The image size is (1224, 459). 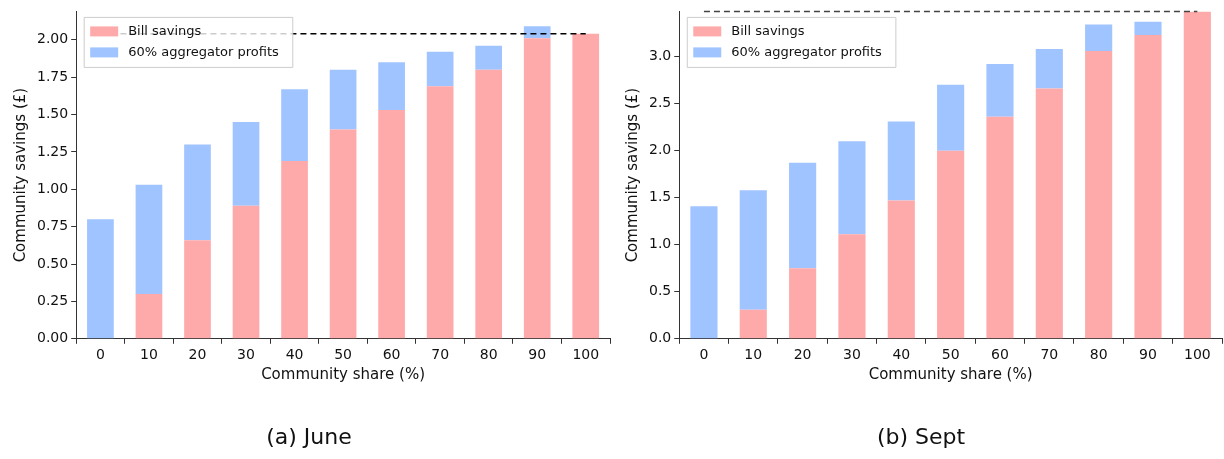 I want to click on text: (a) June, so click(x=309, y=436).